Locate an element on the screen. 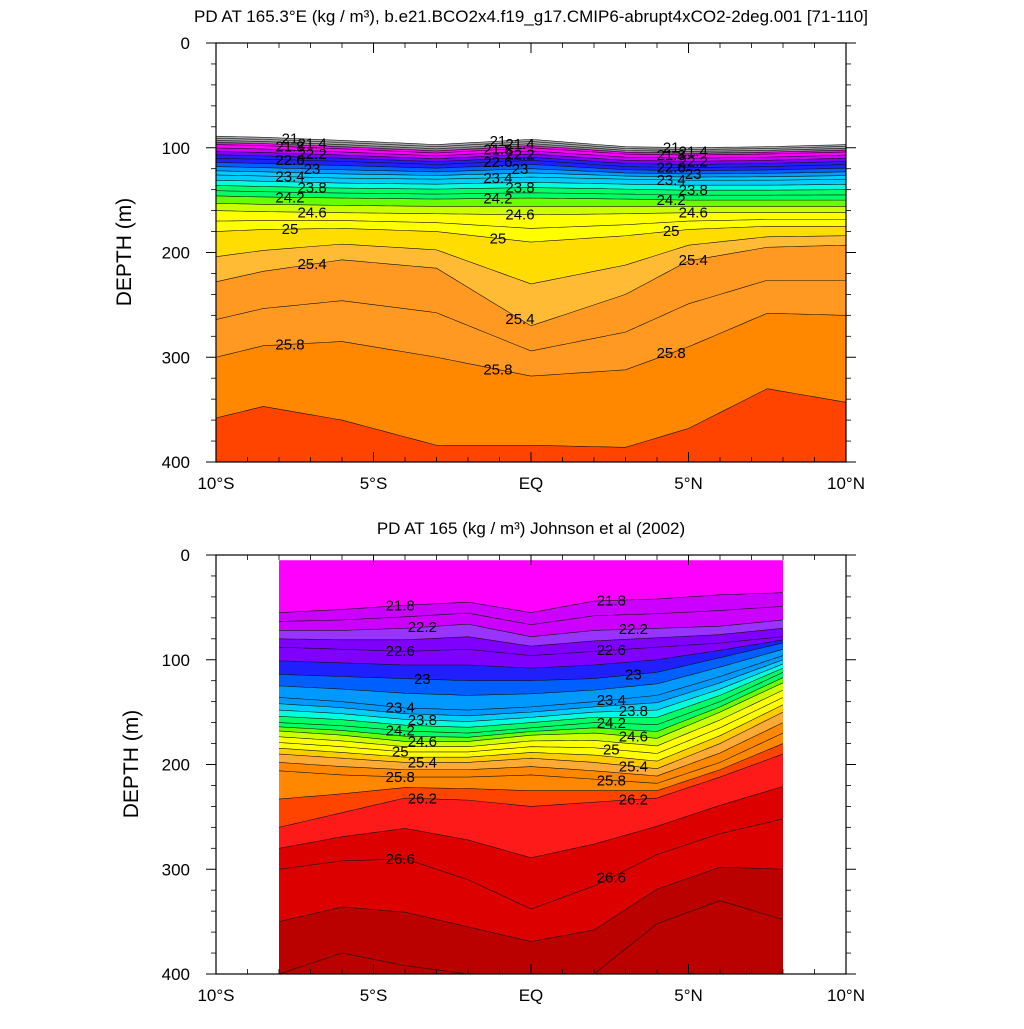 The height and width of the screenshot is (1029, 1024). contour-label: 23.4 is located at coordinates (671, 180).